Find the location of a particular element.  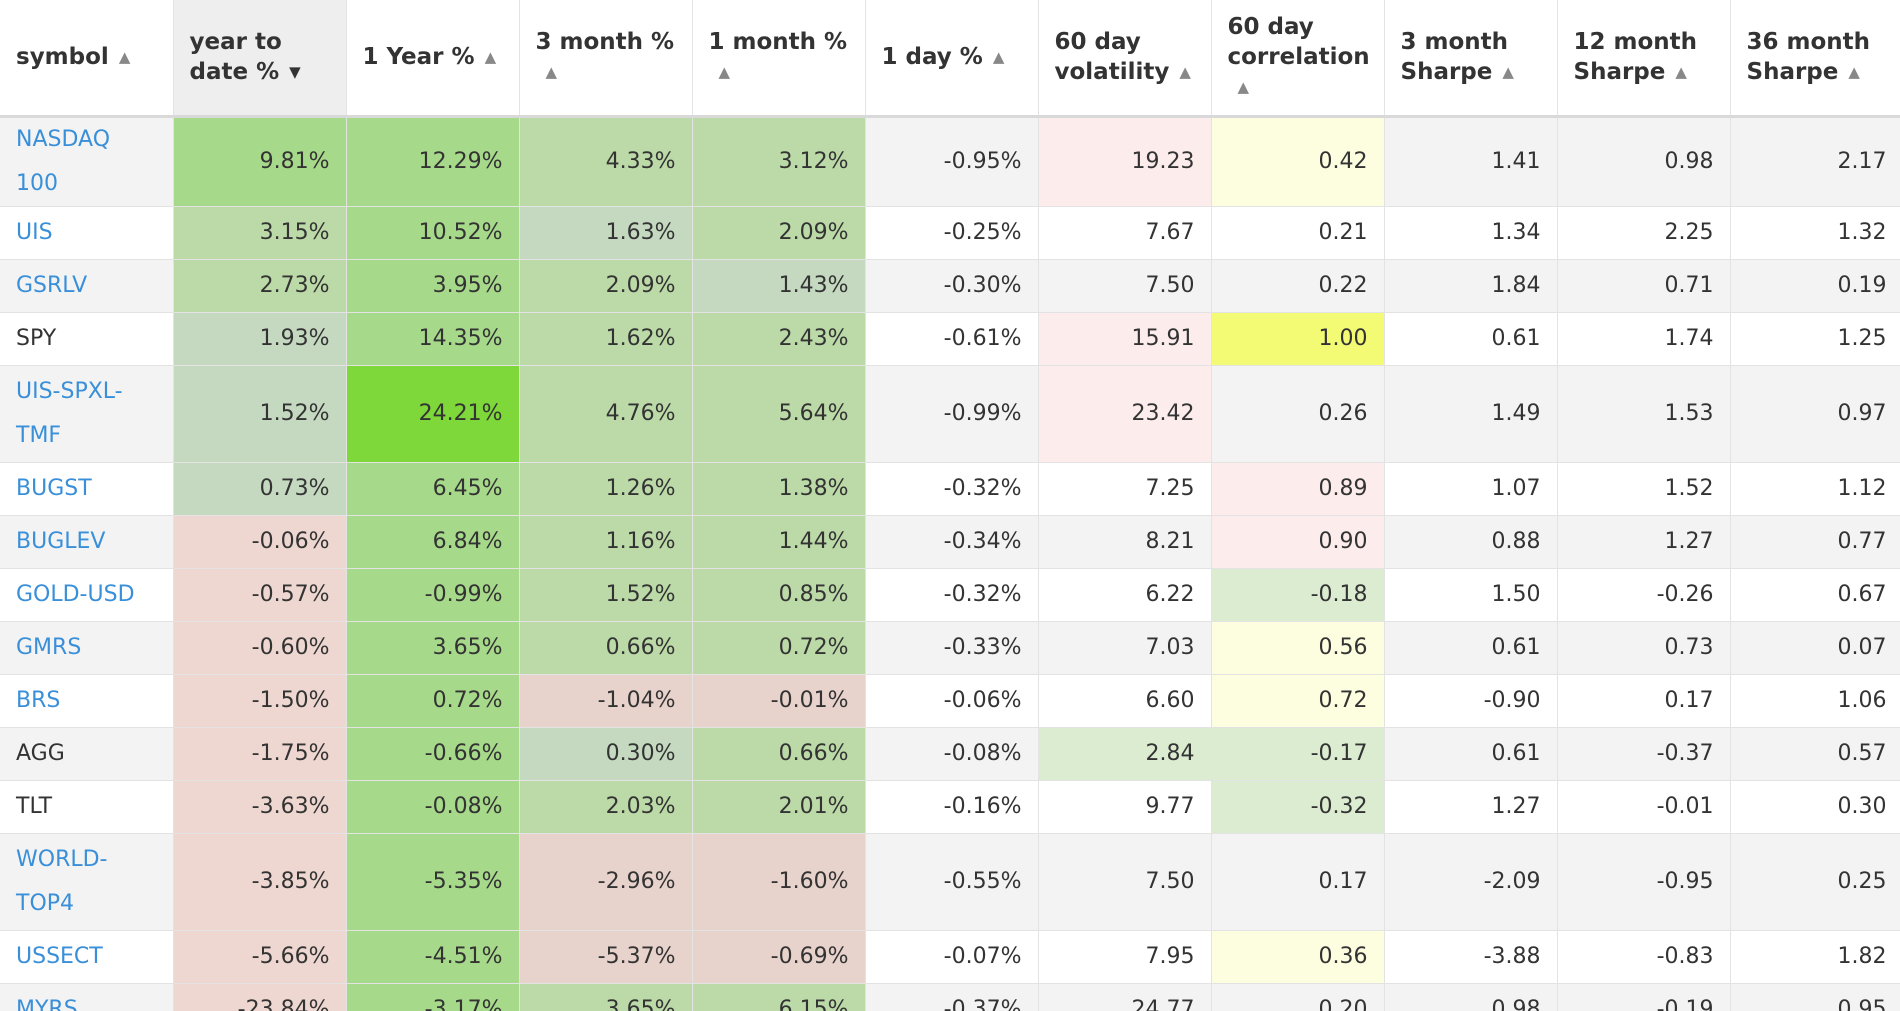

symbol-link: GMRS is located at coordinates (49, 647).